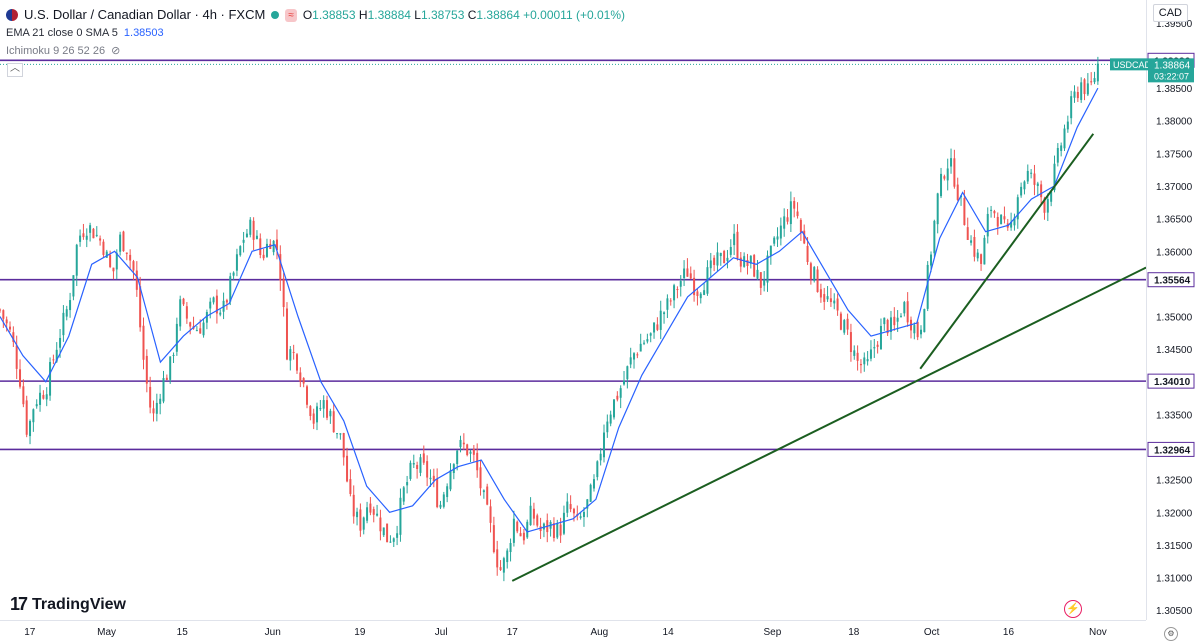  Describe the element at coordinates (116, 51) in the screenshot. I see `hidden-eye-icon: ⊘` at that location.